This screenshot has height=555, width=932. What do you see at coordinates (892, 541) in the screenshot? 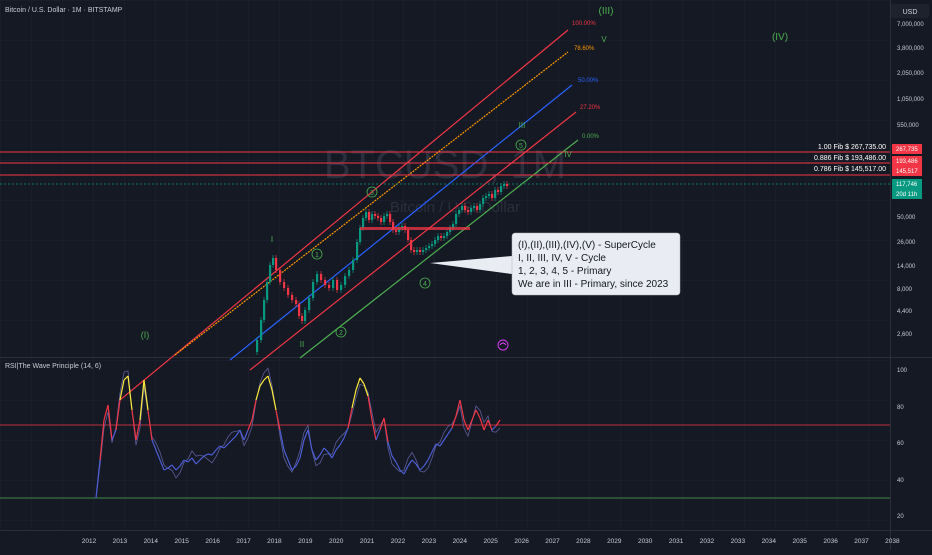
I see `year-tick-label: 2038` at bounding box center [892, 541].